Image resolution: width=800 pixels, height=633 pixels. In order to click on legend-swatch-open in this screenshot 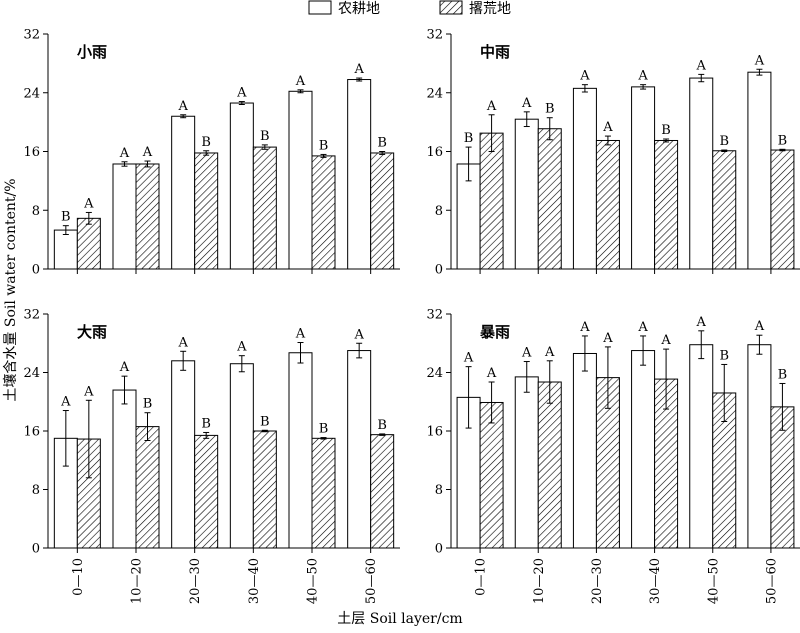, I will do `click(320, 7)`.